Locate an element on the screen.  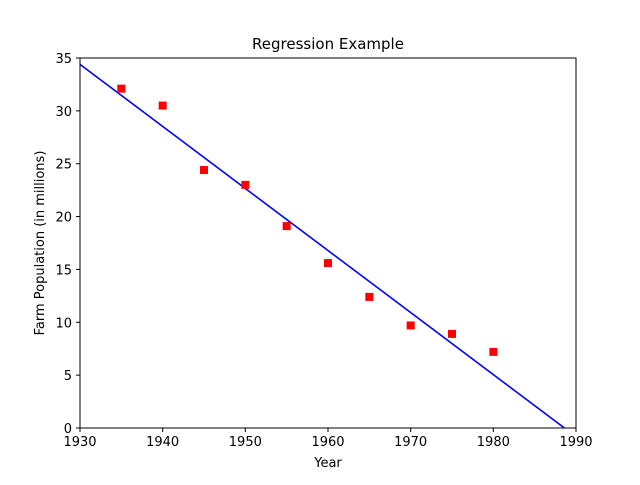
x-tick-label: 1930 is located at coordinates (79, 442).